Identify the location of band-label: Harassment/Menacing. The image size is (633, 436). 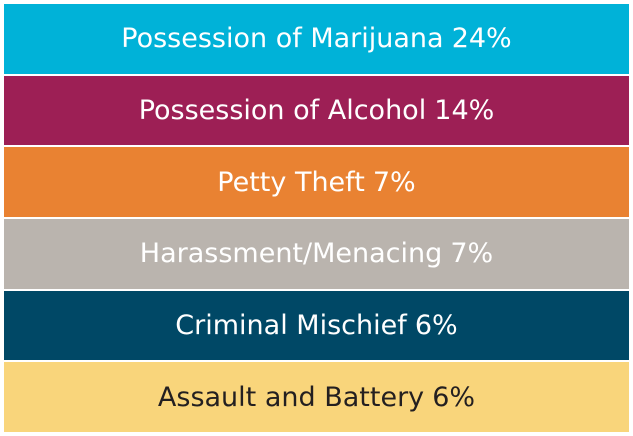
(291, 254).